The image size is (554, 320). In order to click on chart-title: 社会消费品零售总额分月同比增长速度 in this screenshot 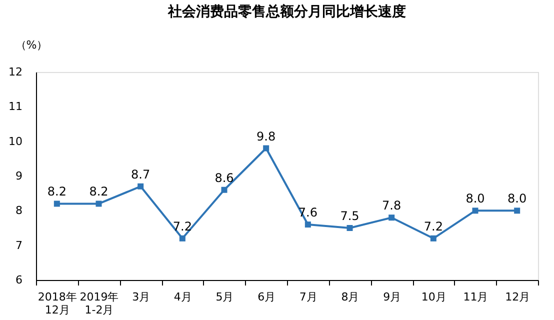, I will do `click(286, 11)`.